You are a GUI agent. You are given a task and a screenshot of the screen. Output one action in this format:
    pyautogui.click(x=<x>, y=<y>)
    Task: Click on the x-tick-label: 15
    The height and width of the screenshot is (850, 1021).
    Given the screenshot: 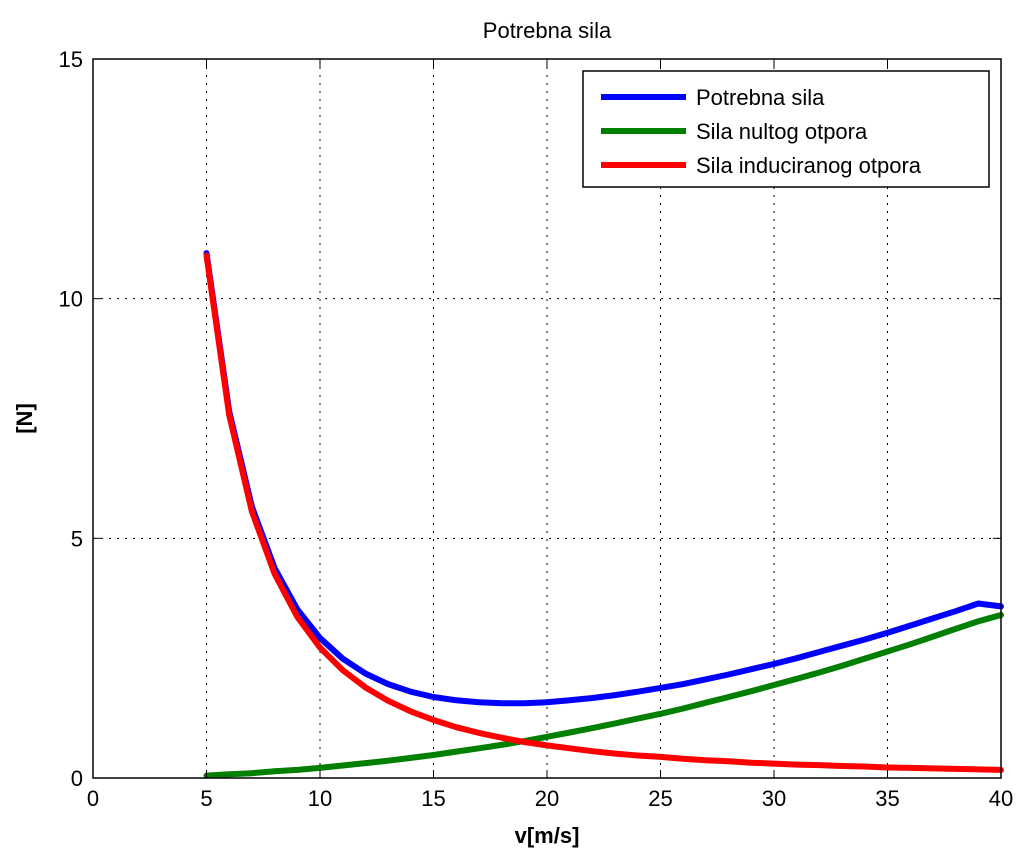 What is the action you would take?
    pyautogui.click(x=433, y=798)
    